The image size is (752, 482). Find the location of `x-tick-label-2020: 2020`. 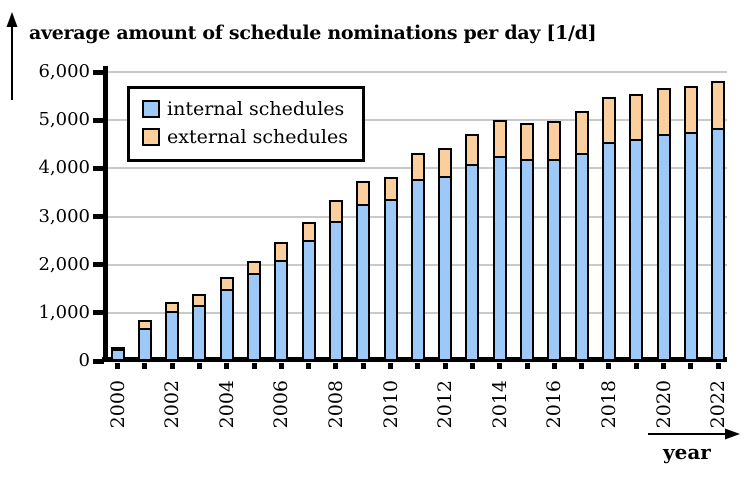

x-tick-label-2020: 2020 is located at coordinates (664, 400).